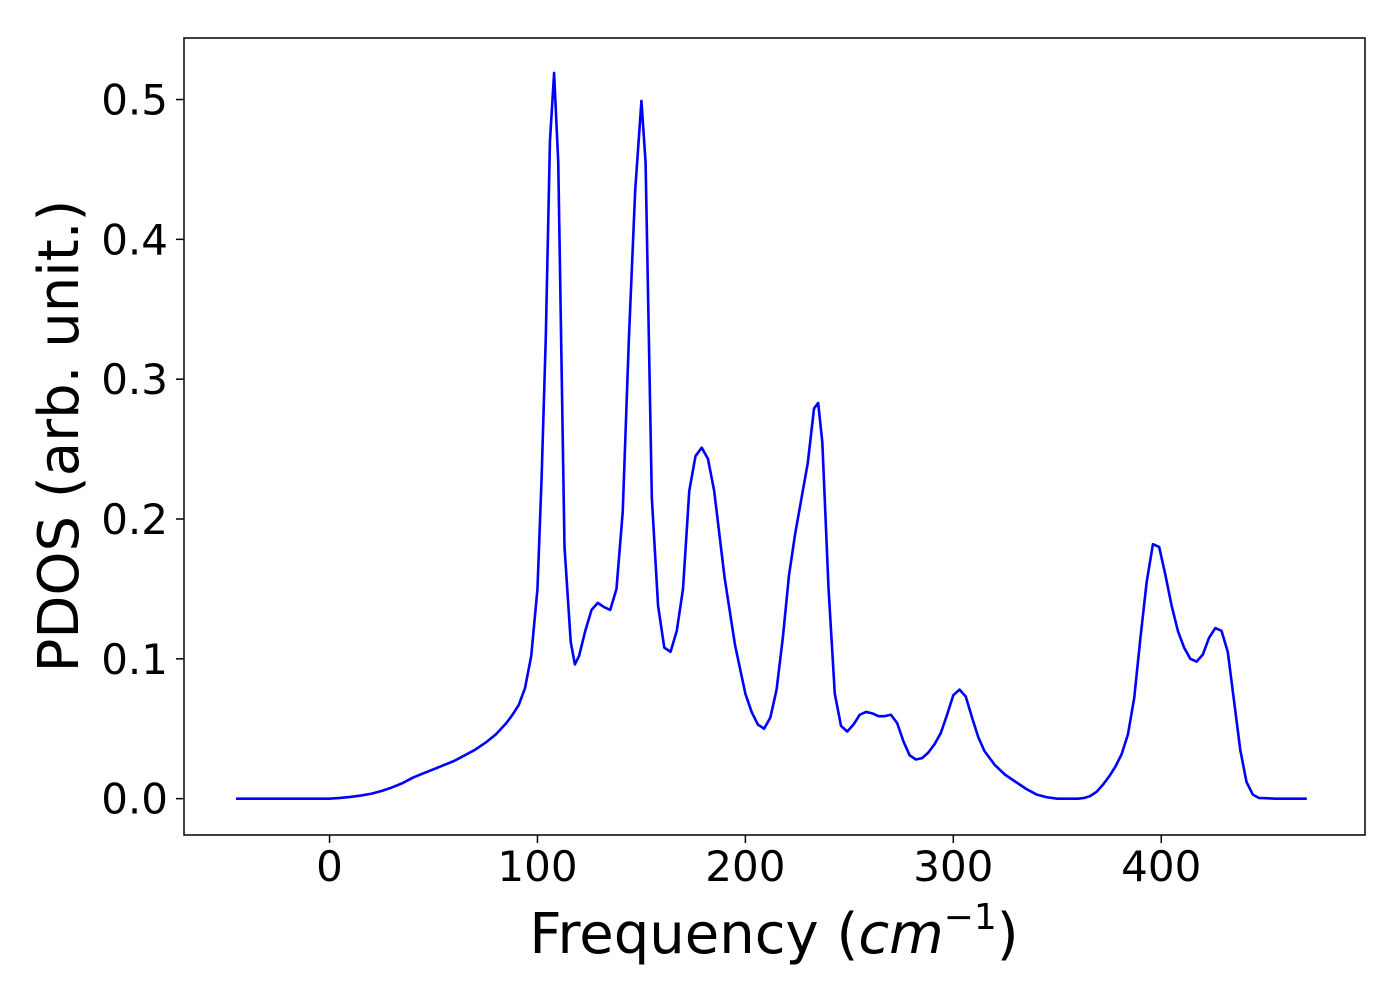 This screenshot has height=1000, width=1400. What do you see at coordinates (134, 239) in the screenshot?
I see `y-tick-label: 0.4` at bounding box center [134, 239].